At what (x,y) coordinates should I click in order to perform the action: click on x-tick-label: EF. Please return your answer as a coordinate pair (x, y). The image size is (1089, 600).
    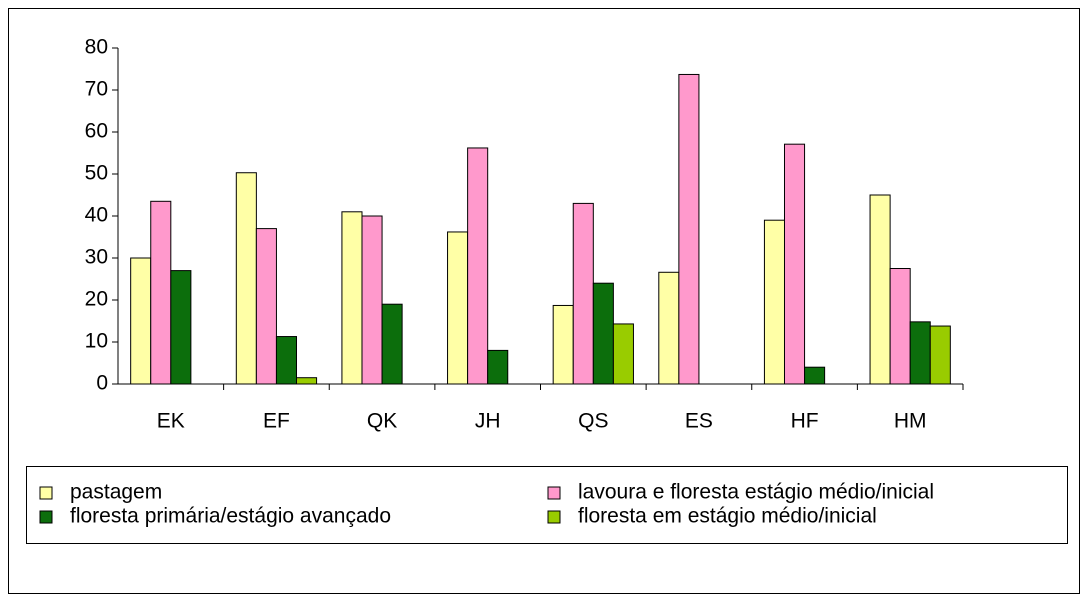
    Looking at the image, I should click on (276, 421).